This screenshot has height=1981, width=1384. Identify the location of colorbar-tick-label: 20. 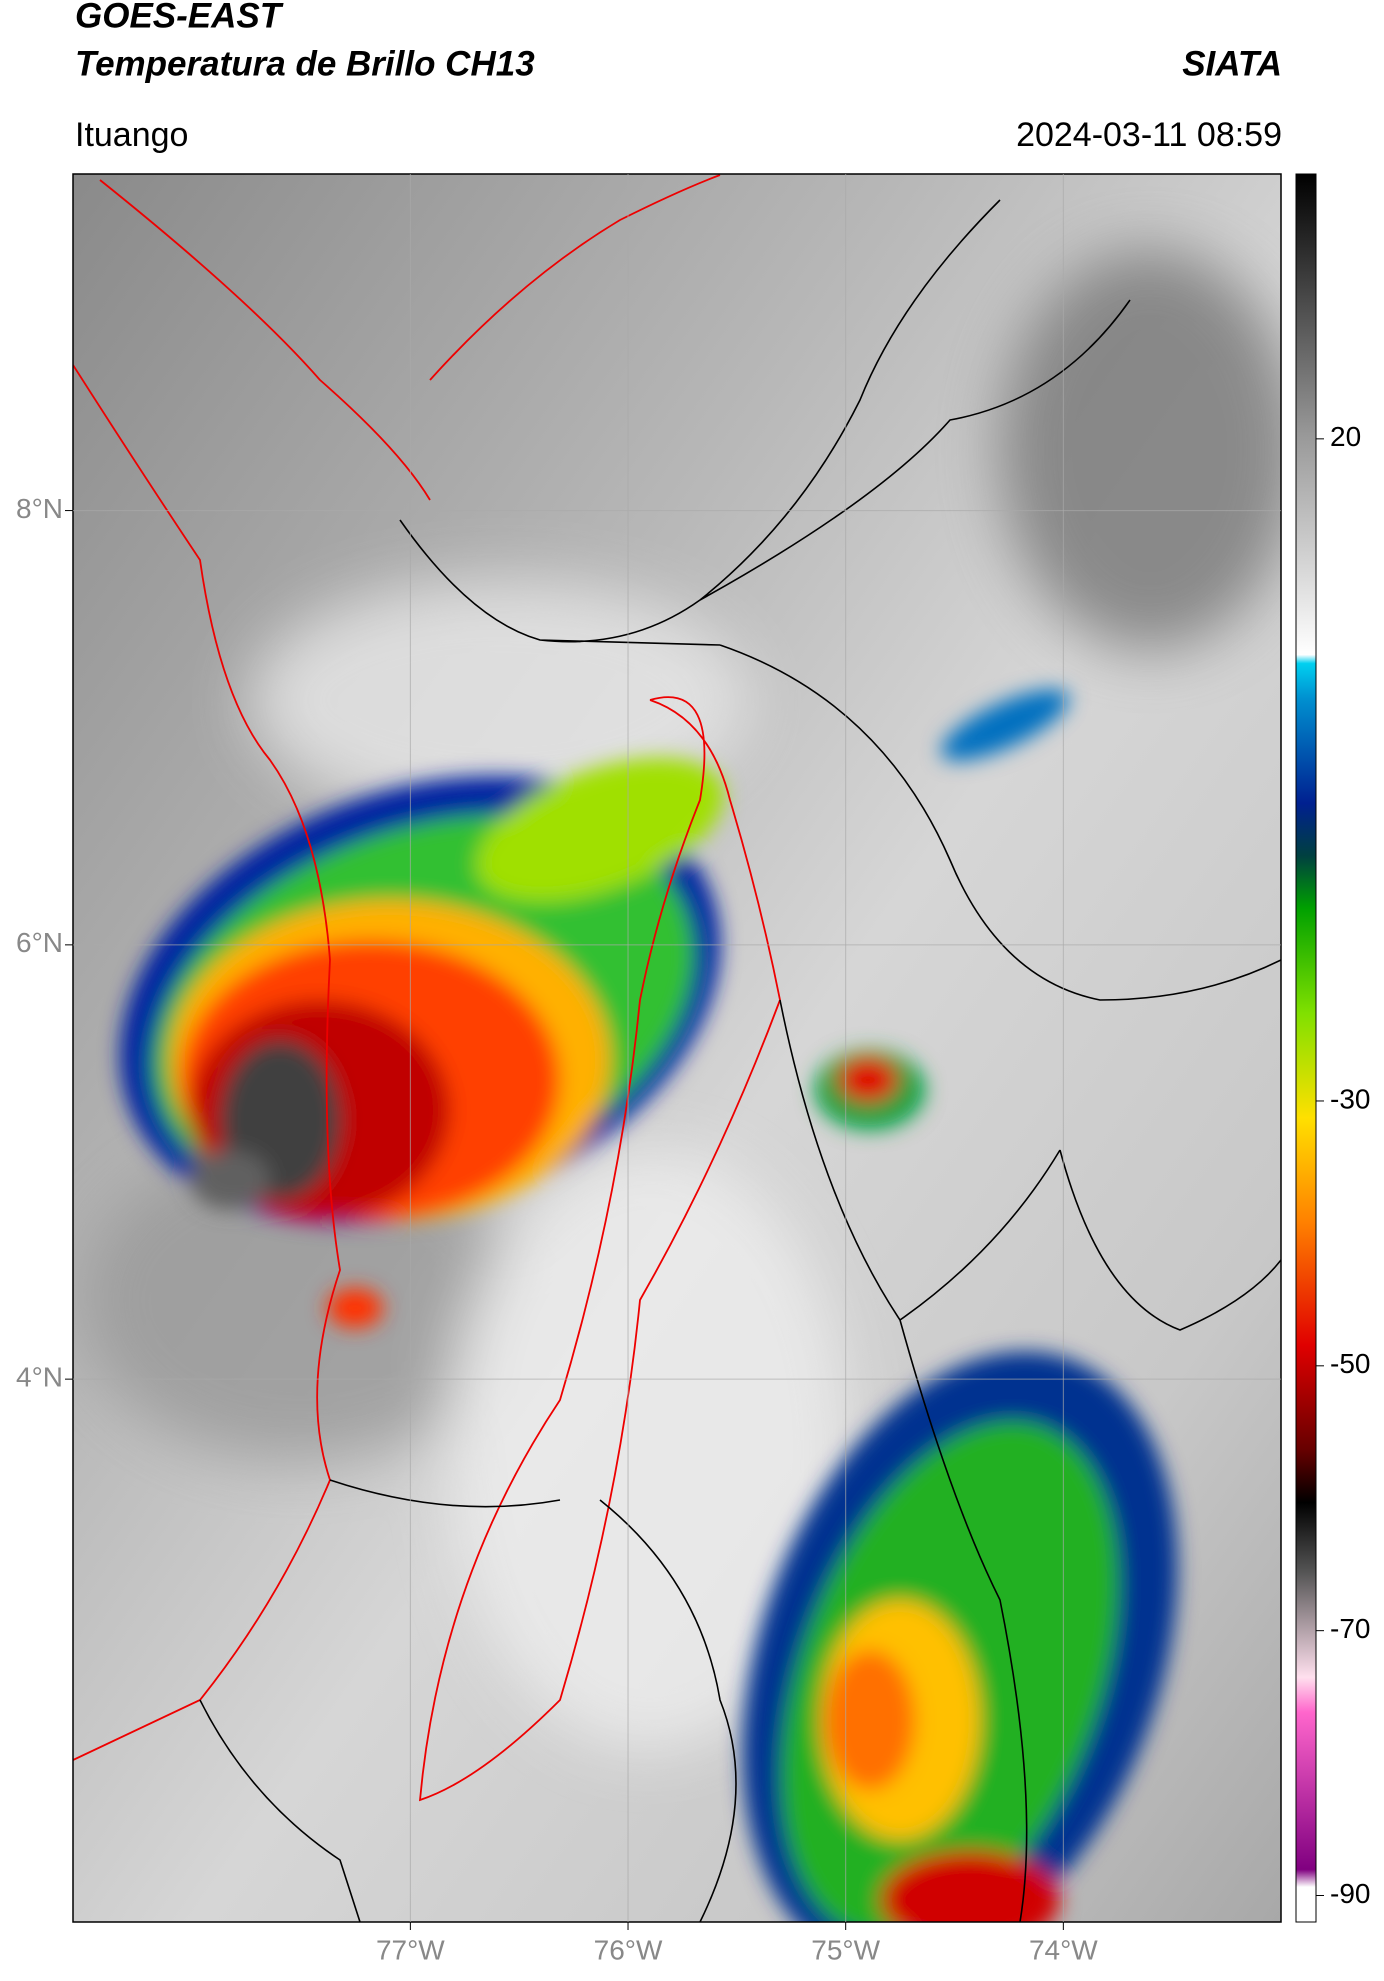
(1345, 436).